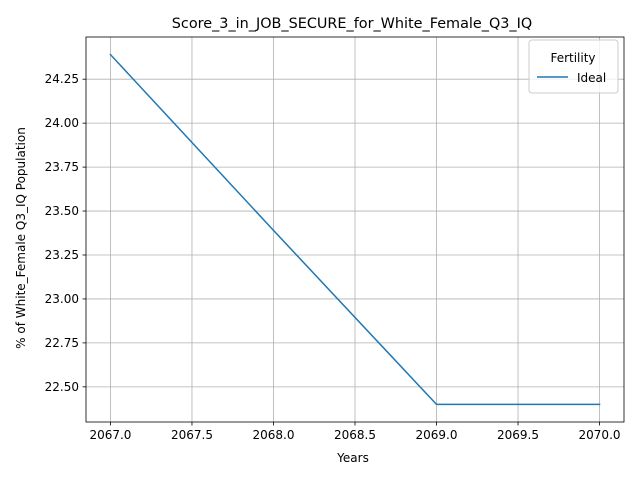  Describe the element at coordinates (62, 79) in the screenshot. I see `y-tick-label: 24.25` at that location.